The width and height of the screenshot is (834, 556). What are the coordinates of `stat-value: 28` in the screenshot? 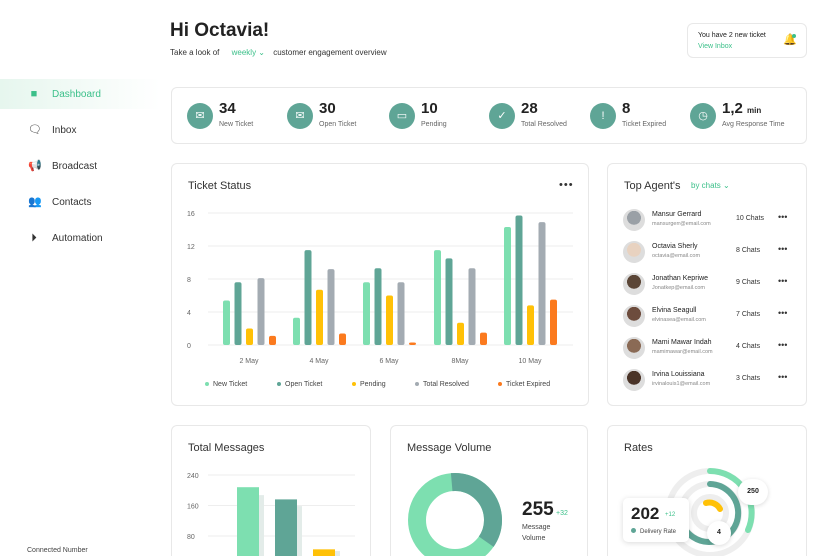 It's located at (529, 108).